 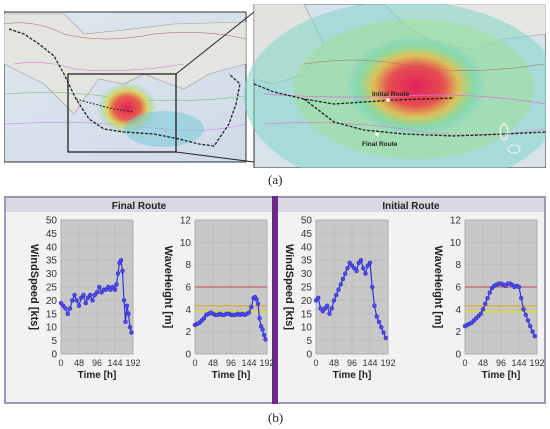 I want to click on y-tick-label: 20, so click(x=307, y=301).